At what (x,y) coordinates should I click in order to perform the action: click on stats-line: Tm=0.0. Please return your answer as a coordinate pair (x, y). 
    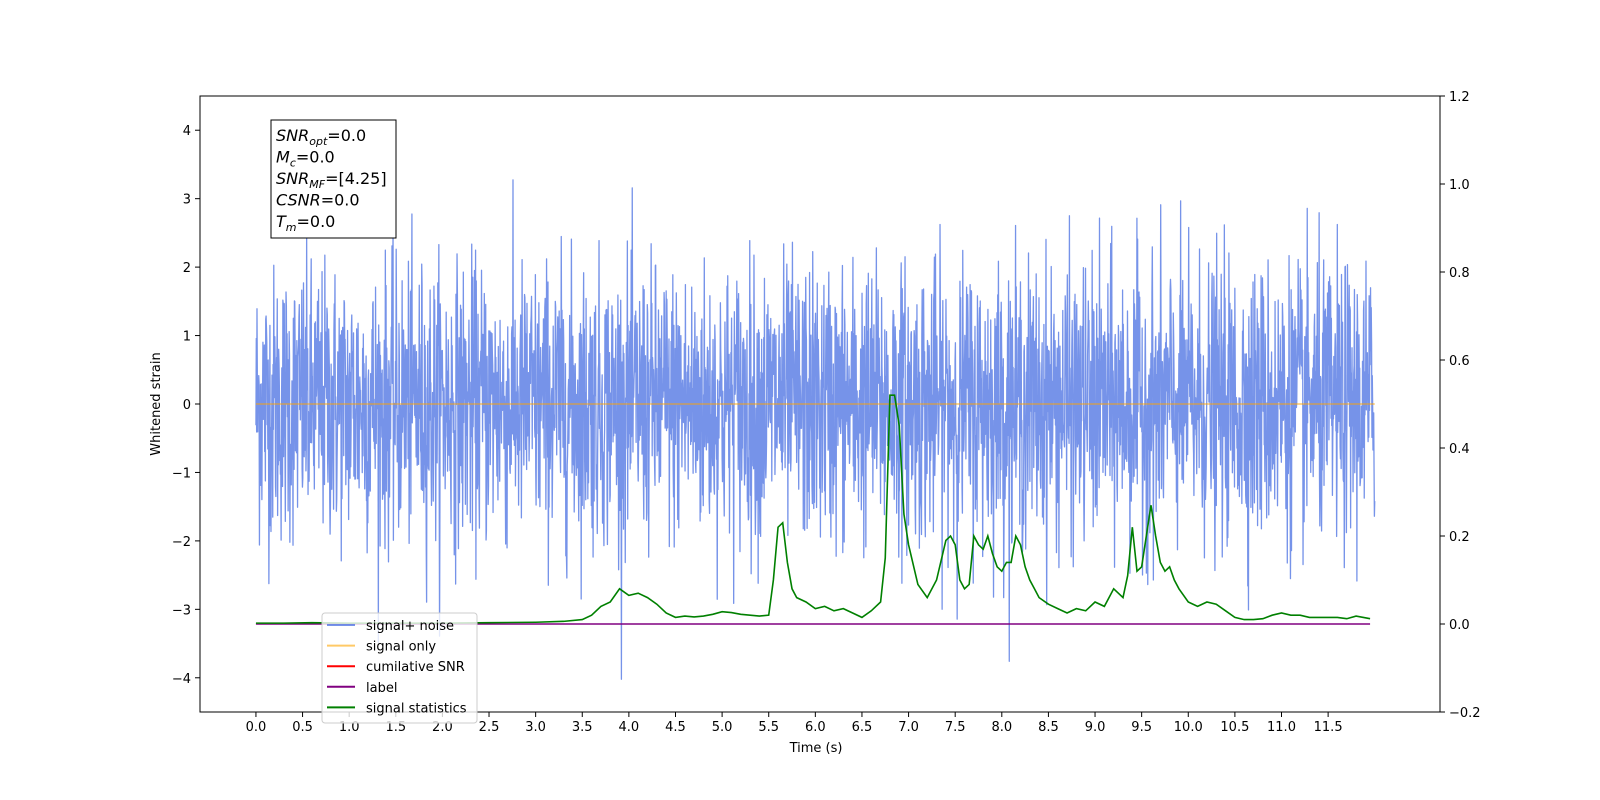
    Looking at the image, I should click on (305, 223).